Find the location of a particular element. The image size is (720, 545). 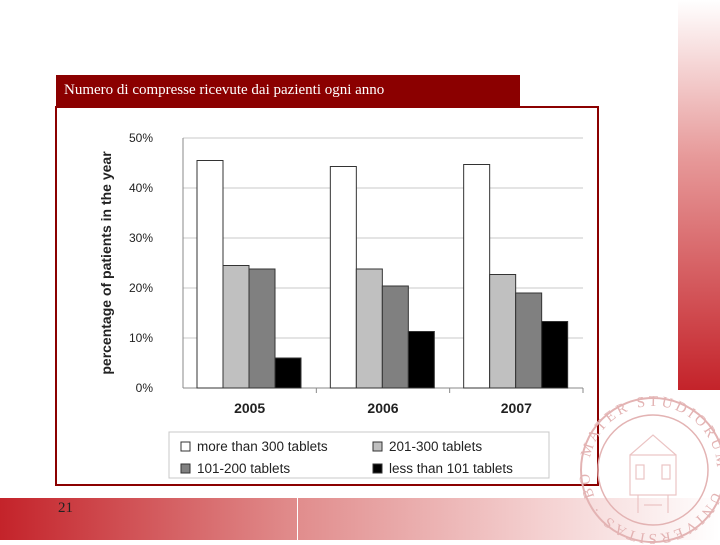

x-tick-label: 2005 is located at coordinates (249, 408).